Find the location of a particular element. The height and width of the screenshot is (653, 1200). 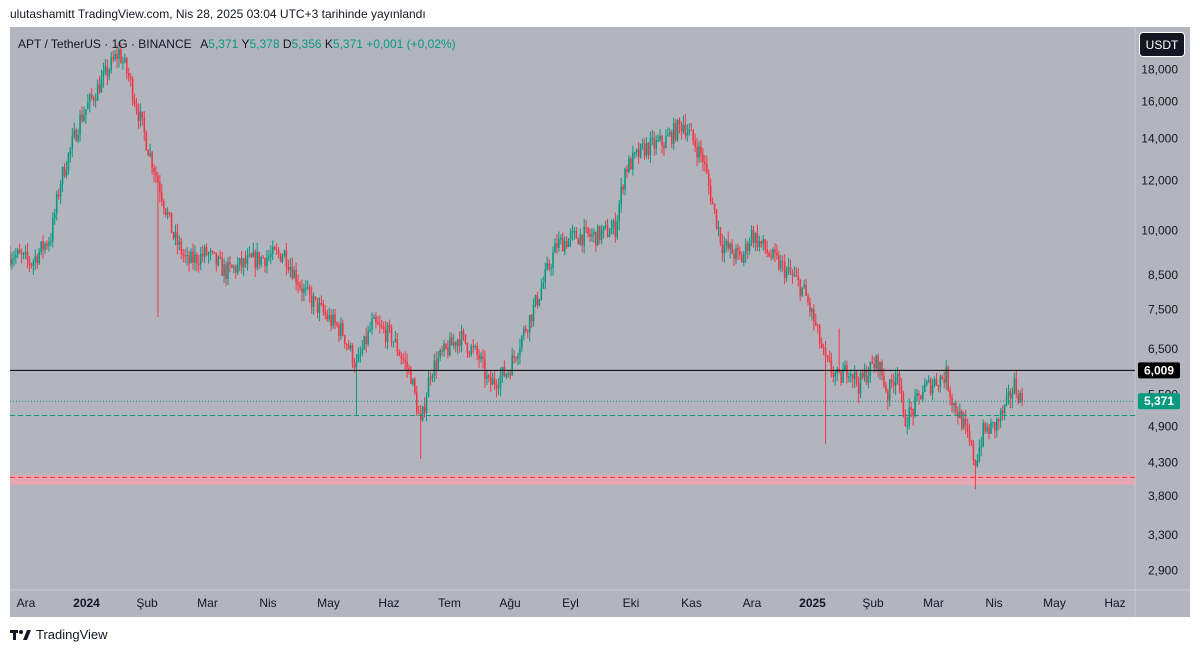

open-value: 5,371 is located at coordinates (223, 44).